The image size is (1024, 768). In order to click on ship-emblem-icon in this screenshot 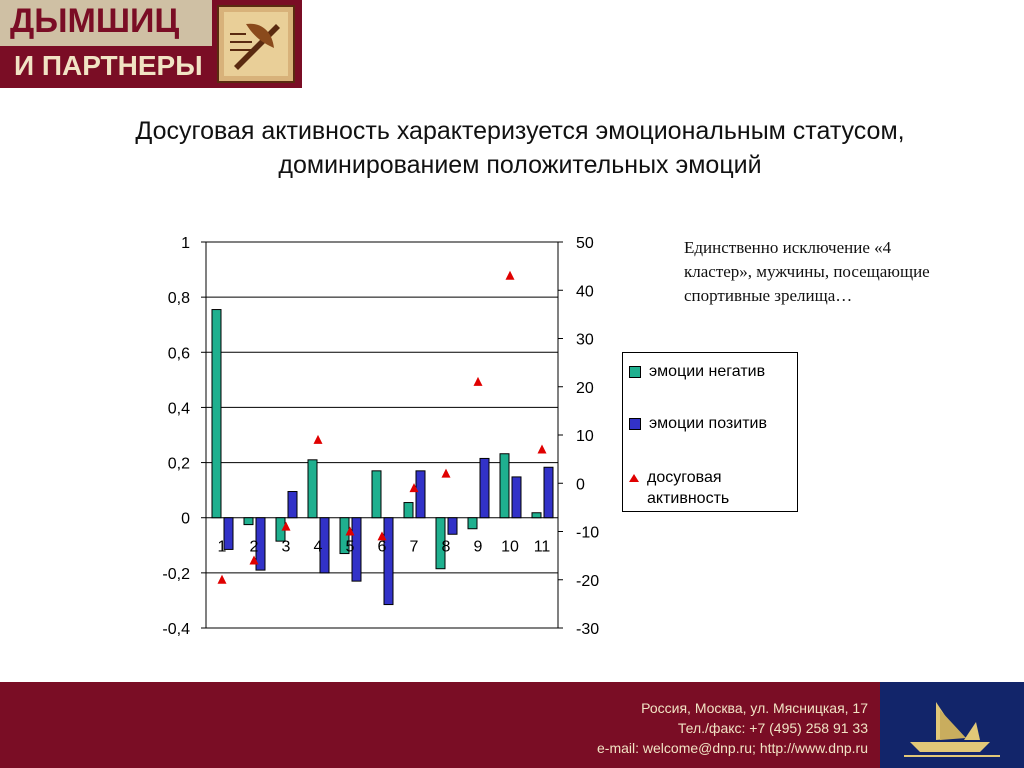, I will do `click(952, 725)`.